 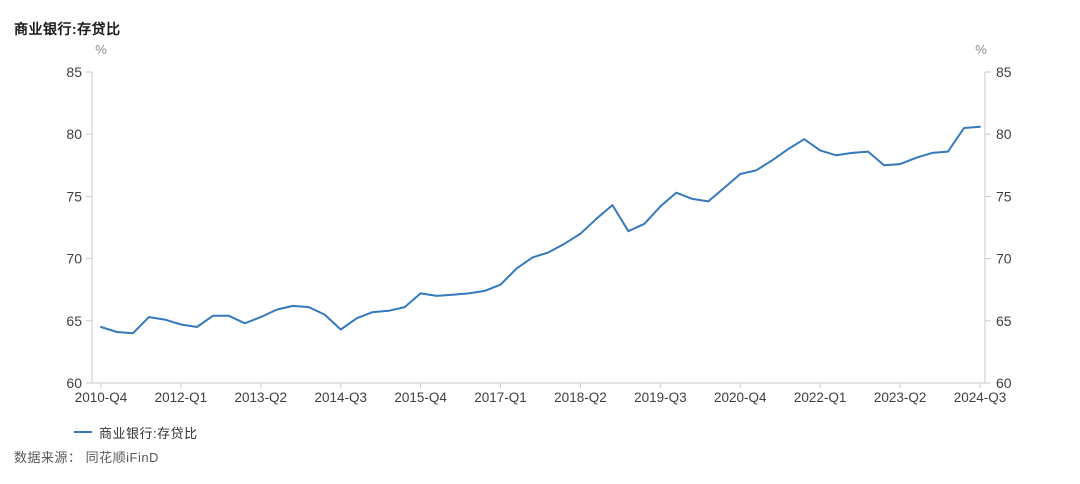 I want to click on legend: 商业银行:存贷比, so click(x=136, y=432).